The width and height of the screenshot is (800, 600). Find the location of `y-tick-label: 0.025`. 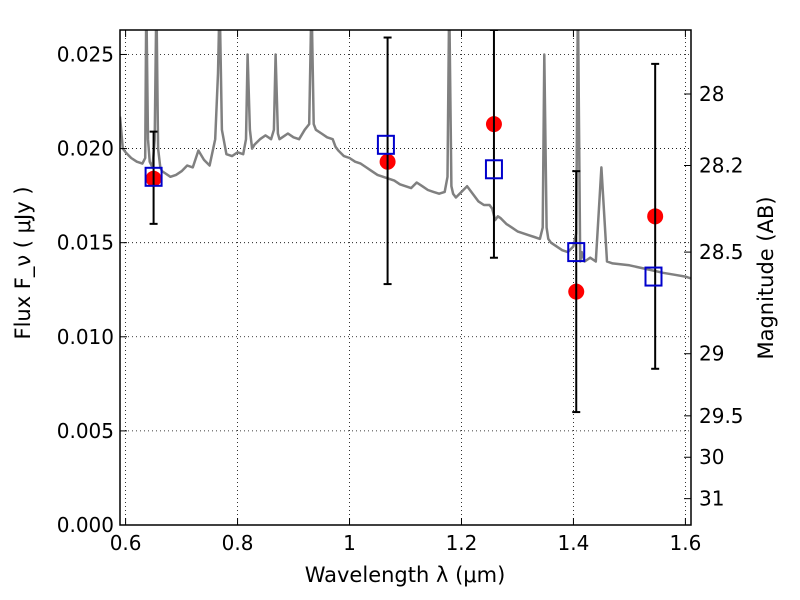

y-tick-label: 0.025 is located at coordinates (85, 54).